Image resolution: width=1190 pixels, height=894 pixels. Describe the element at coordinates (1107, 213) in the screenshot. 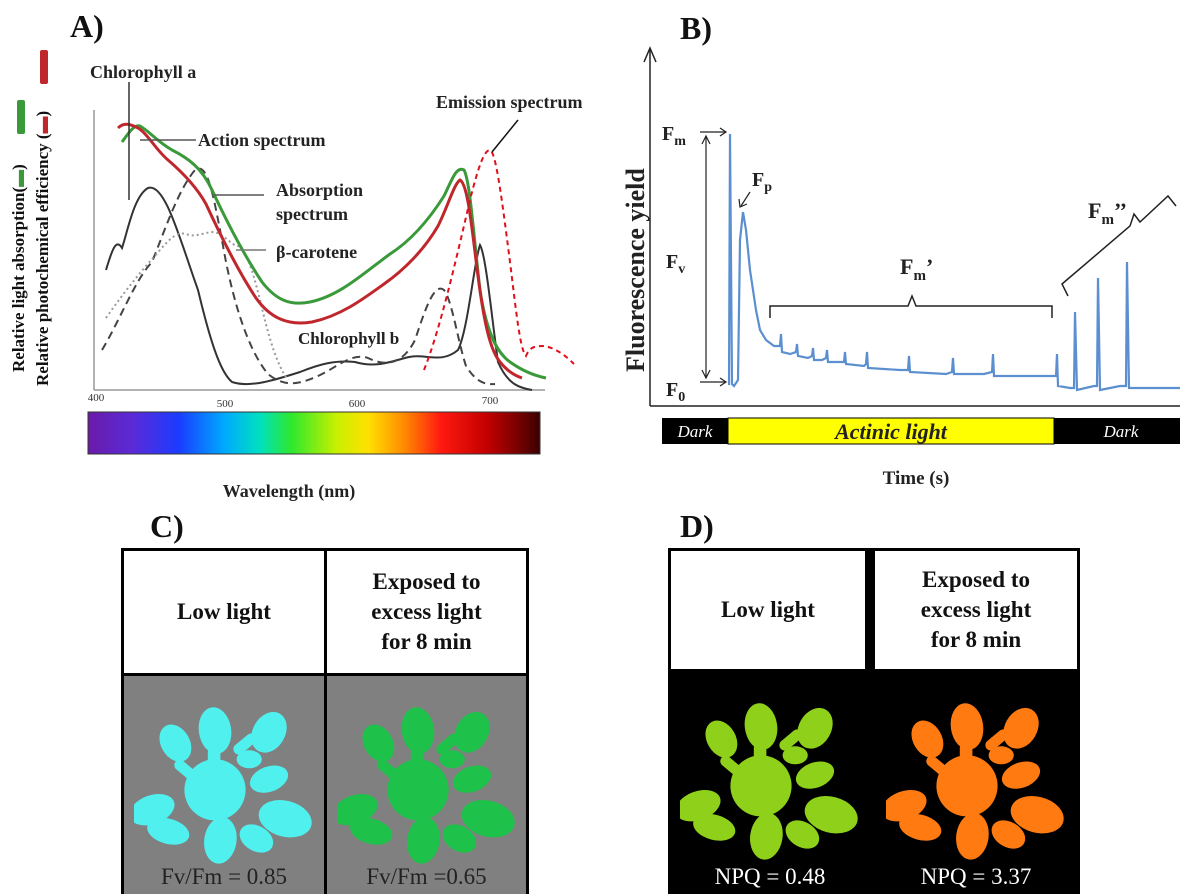

I see `fm-double-prime-label: Fm’’` at that location.